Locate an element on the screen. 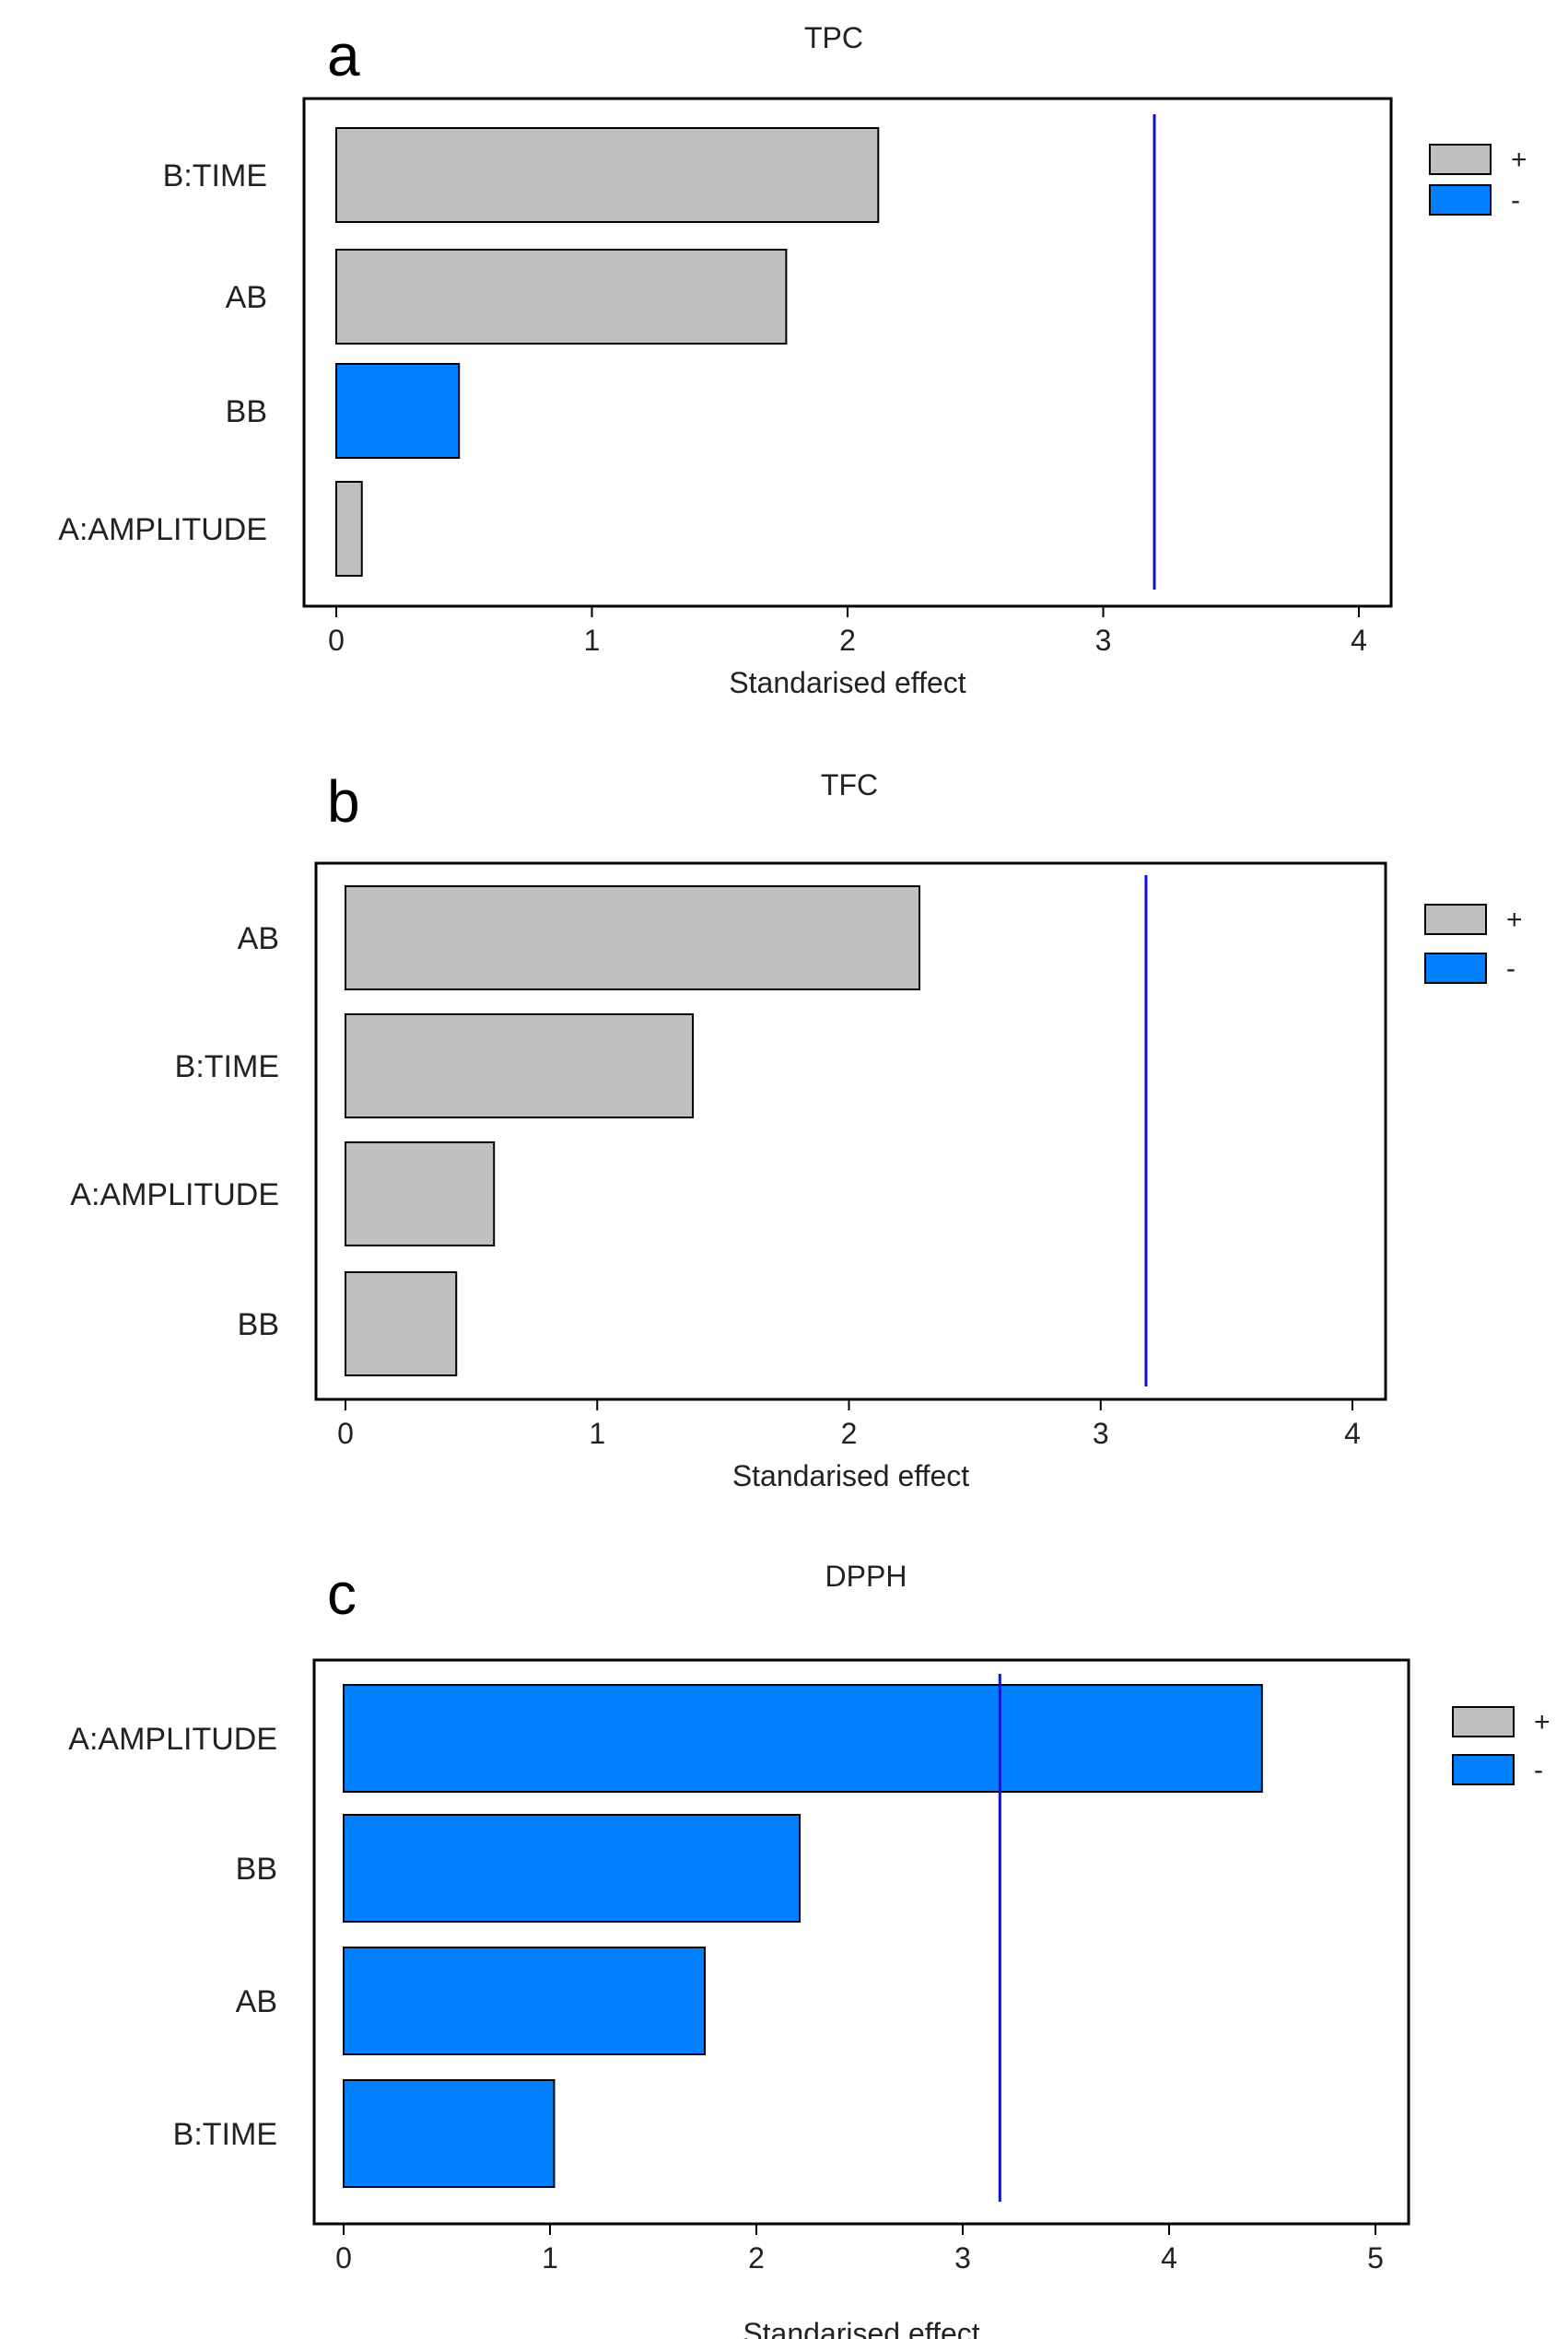 This screenshot has width=1568, height=2339. panel-letter: b is located at coordinates (343, 802).